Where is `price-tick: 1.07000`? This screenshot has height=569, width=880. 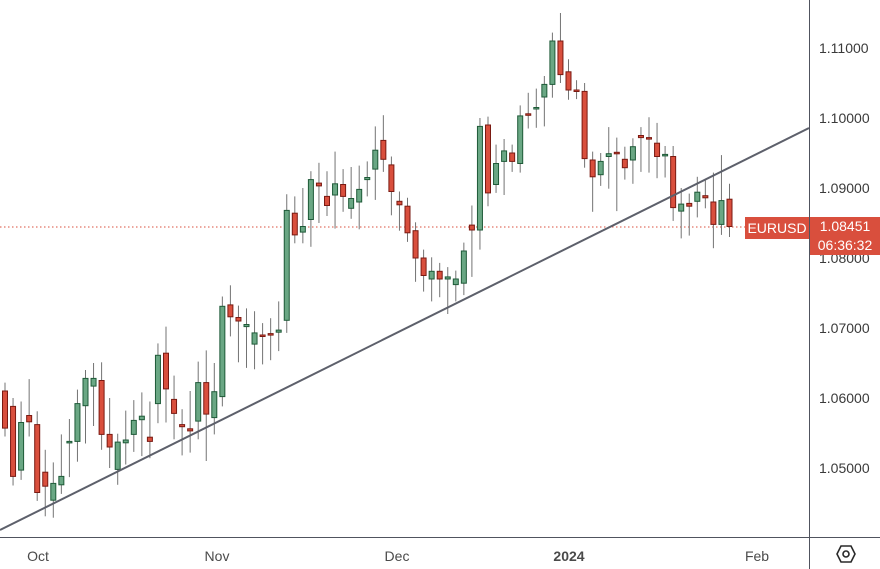
price-tick: 1.07000 is located at coordinates (844, 328).